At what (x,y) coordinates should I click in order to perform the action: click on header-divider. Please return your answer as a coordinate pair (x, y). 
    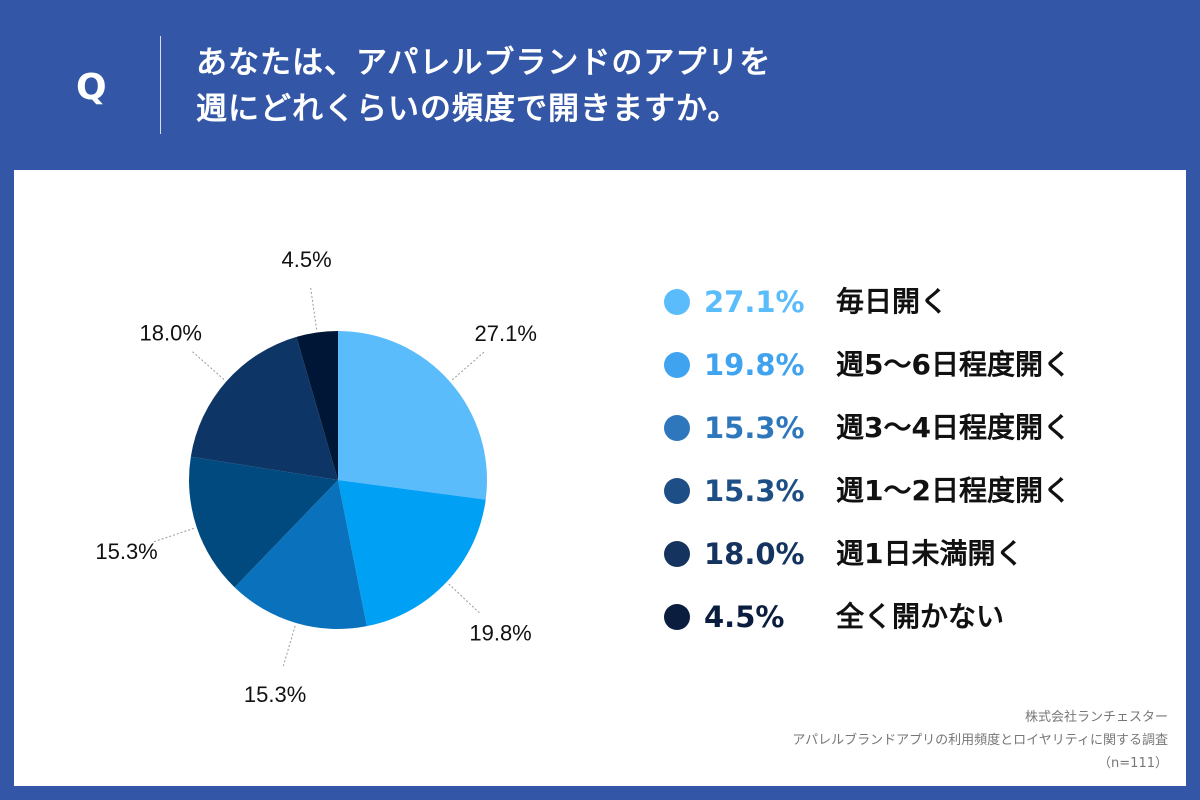
    Looking at the image, I should click on (160, 85).